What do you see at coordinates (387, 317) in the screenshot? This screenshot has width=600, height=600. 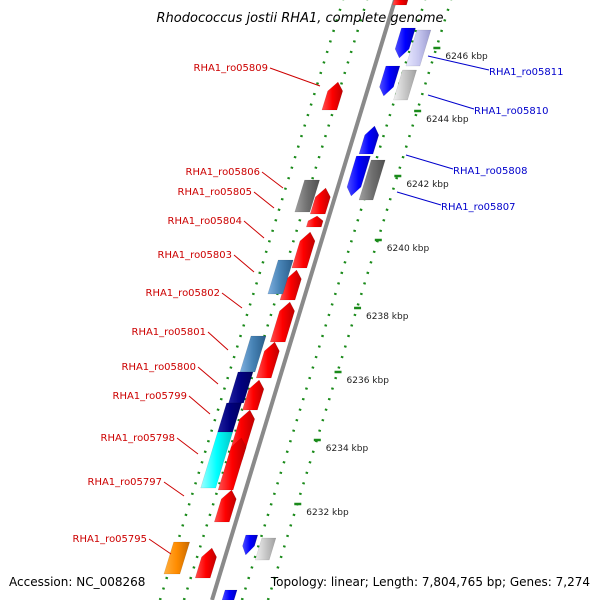 I see `scale-tick-label: 6238 kbp` at bounding box center [387, 317].